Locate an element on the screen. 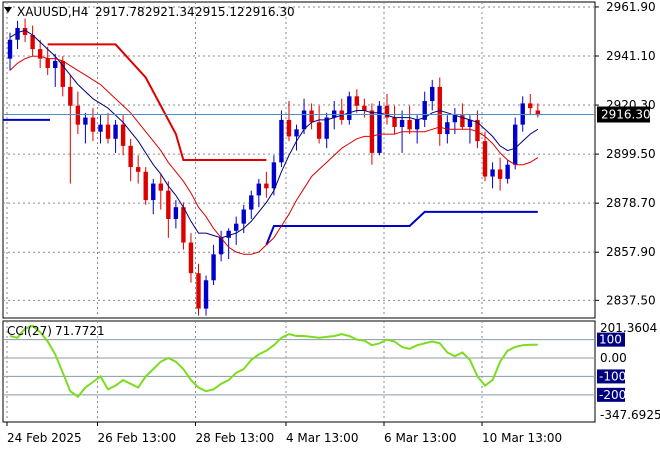  cci-line is located at coordinates (273, 361).